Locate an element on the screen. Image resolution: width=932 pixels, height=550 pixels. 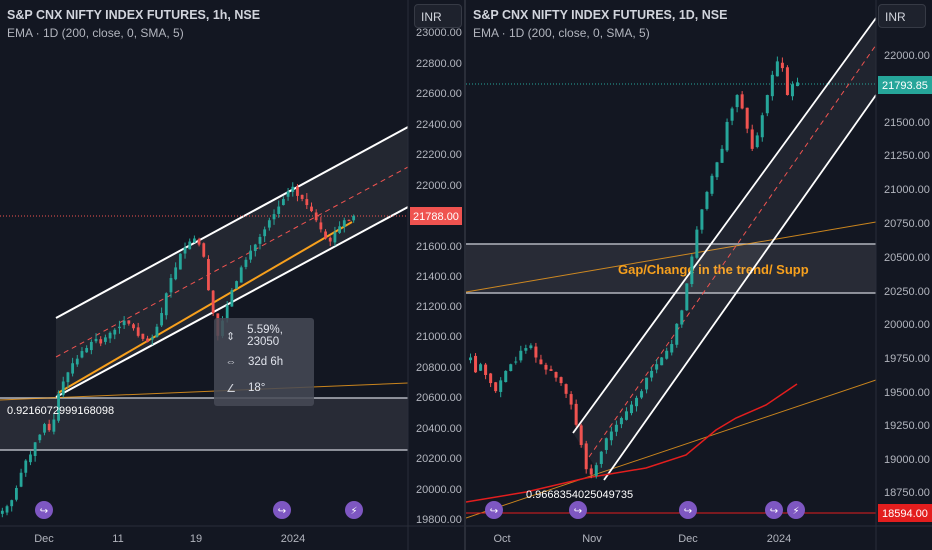
right-current-price-tag is located at coordinates (905, 85).